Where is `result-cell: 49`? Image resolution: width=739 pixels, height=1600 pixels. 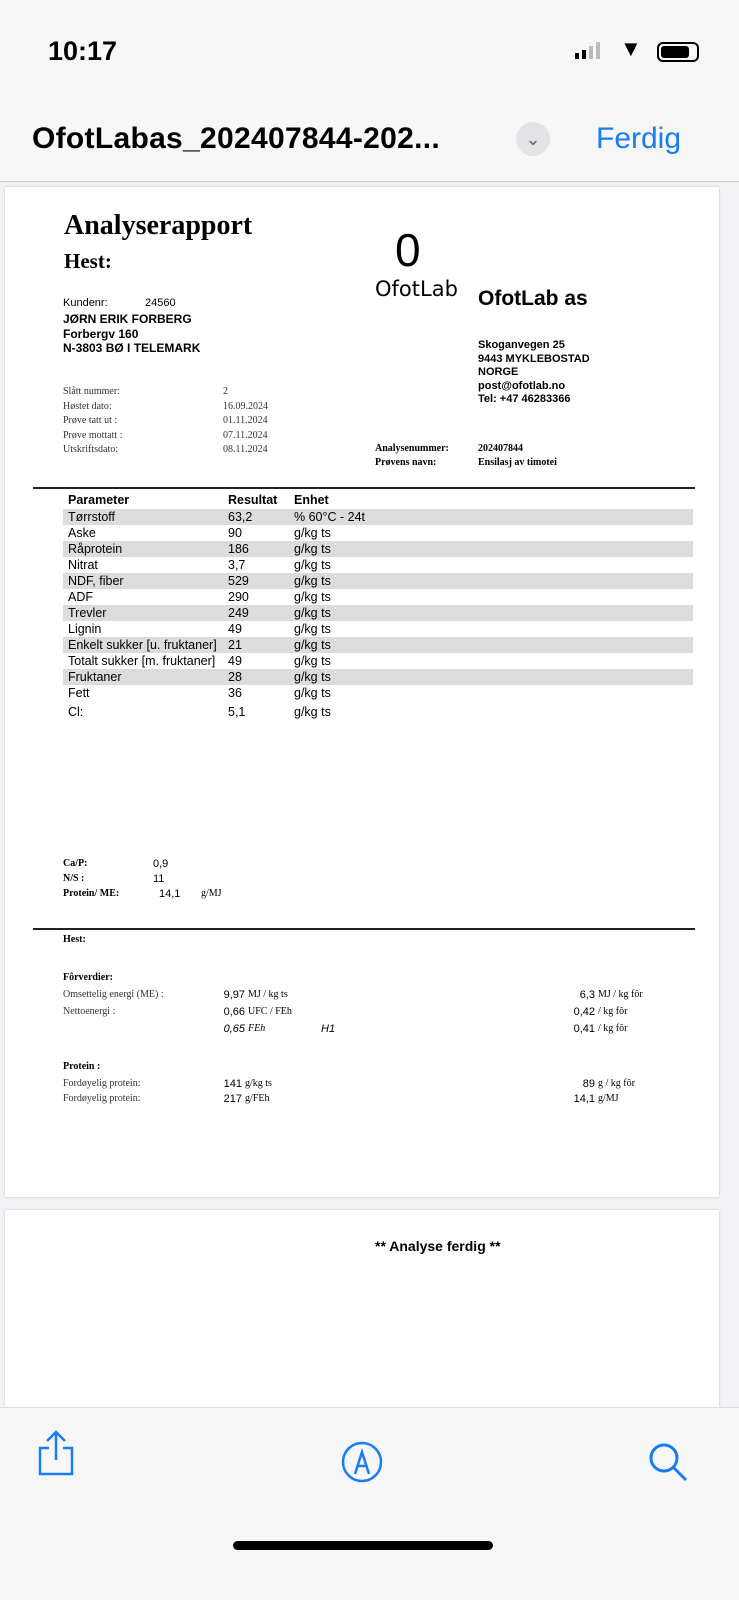 result-cell: 49 is located at coordinates (235, 661).